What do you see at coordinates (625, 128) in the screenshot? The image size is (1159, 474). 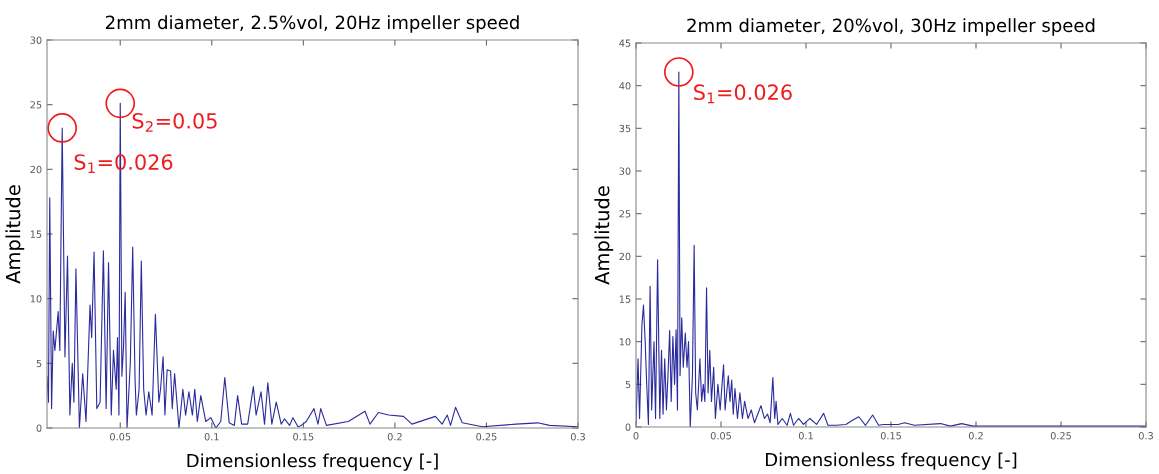 I see `y-tick-label: 35` at bounding box center [625, 128].